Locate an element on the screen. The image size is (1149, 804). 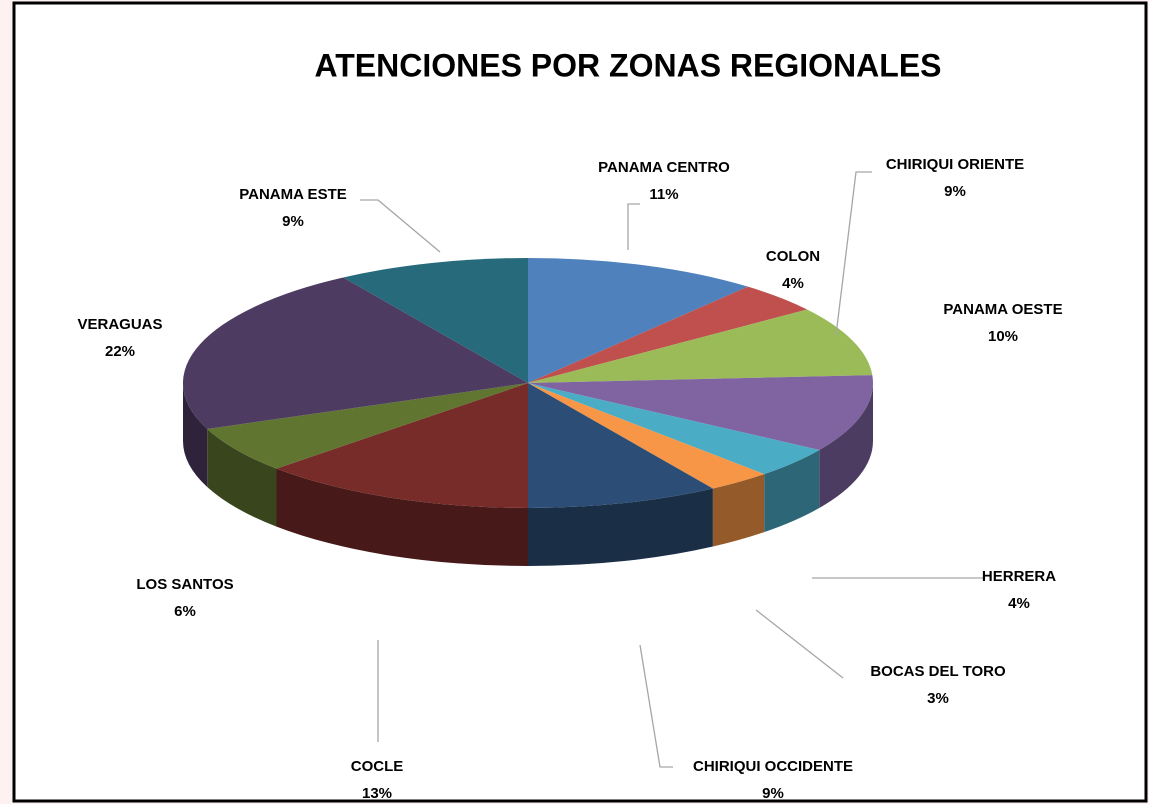
chart-title: ATENCIONES POR ZONAS REGIONALES is located at coordinates (627, 65).